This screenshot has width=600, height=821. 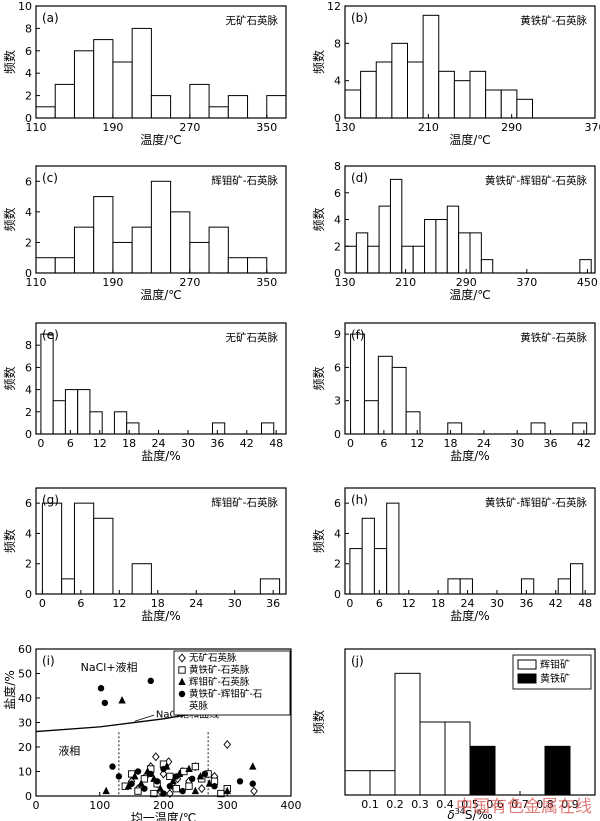 I want to click on x-tick-label: 36, so click(x=273, y=603).